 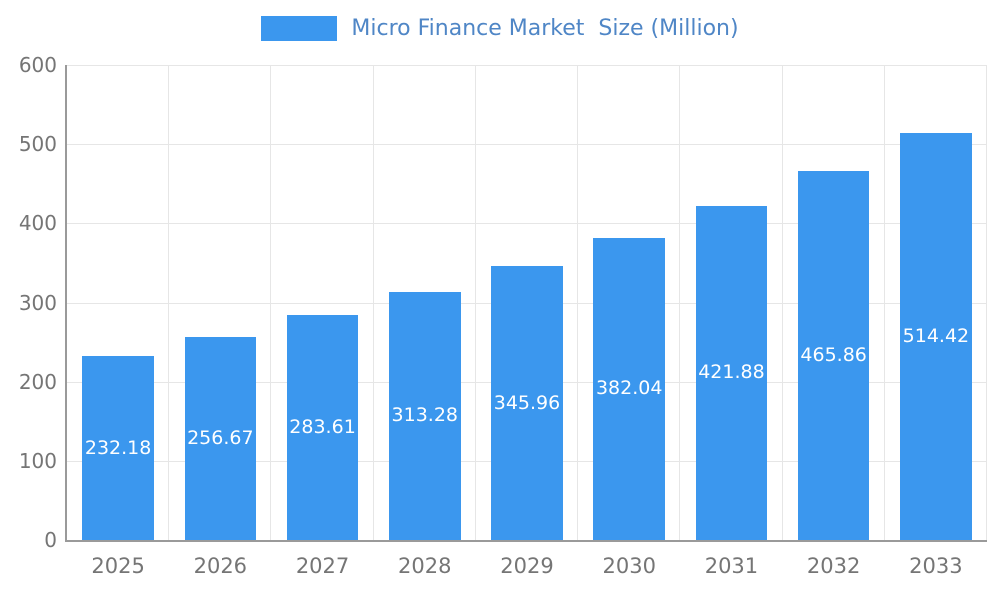 What do you see at coordinates (936, 566) in the screenshot?
I see `x-tick-label: 2033` at bounding box center [936, 566].